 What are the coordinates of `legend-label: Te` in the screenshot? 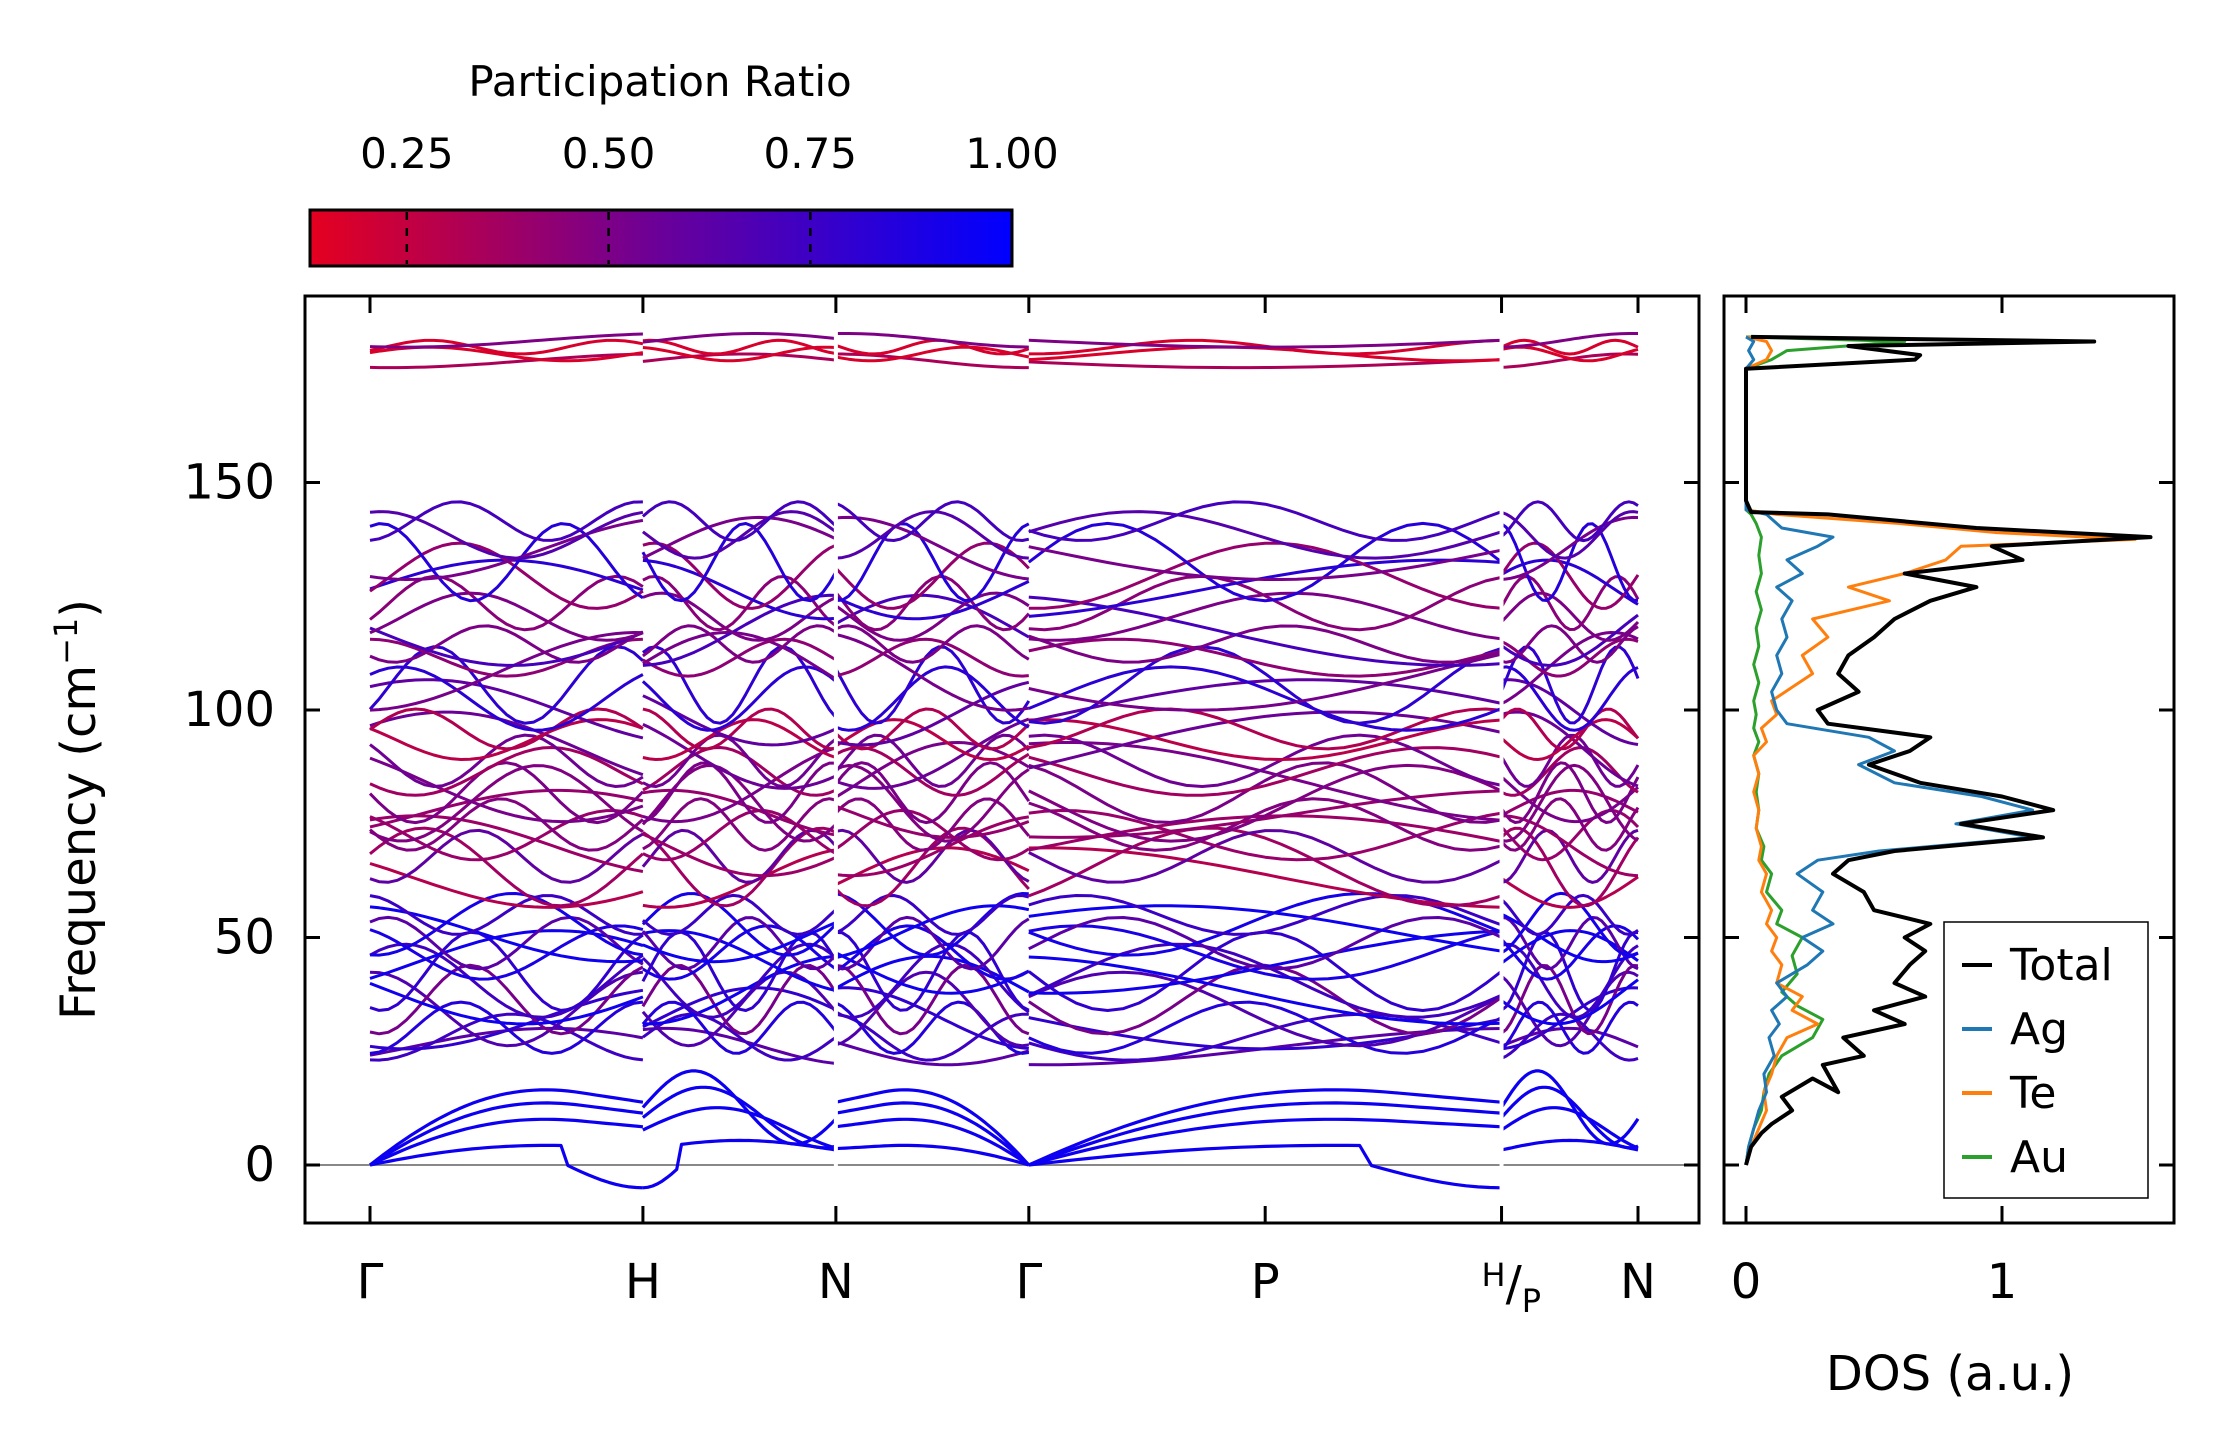 It's located at (2032, 1093).